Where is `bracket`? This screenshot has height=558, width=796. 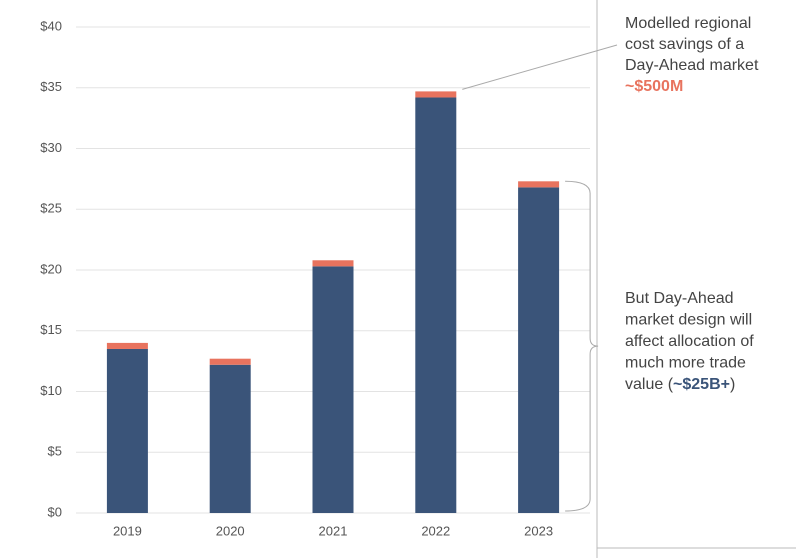 bracket is located at coordinates (582, 346).